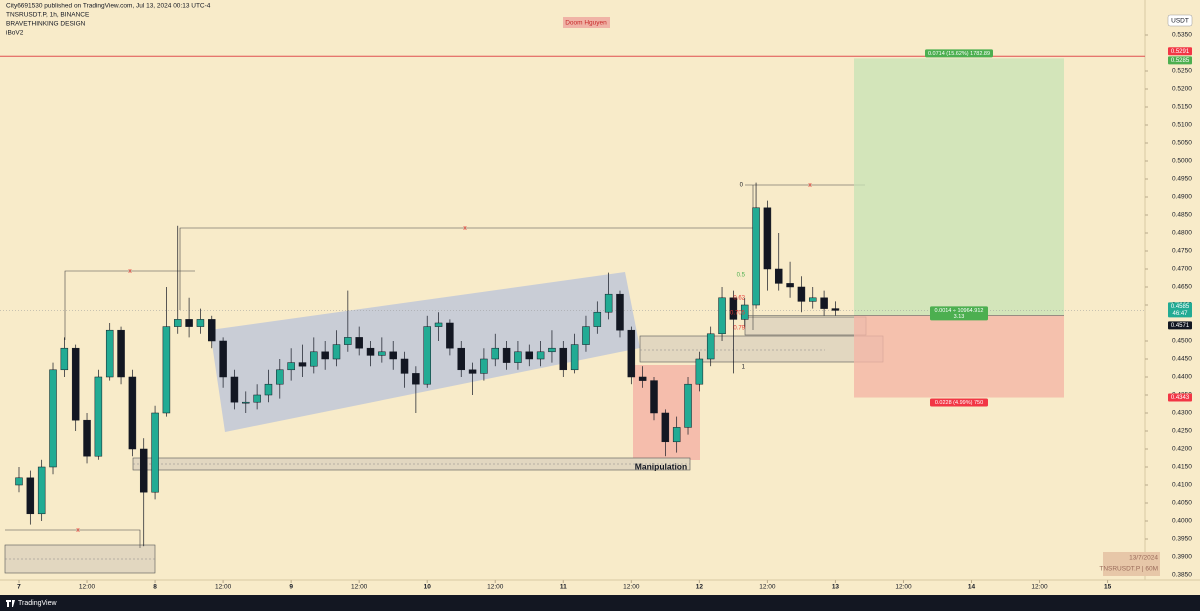 The height and width of the screenshot is (611, 1200). What do you see at coordinates (80, 559) in the screenshot?
I see `zone-box` at bounding box center [80, 559].